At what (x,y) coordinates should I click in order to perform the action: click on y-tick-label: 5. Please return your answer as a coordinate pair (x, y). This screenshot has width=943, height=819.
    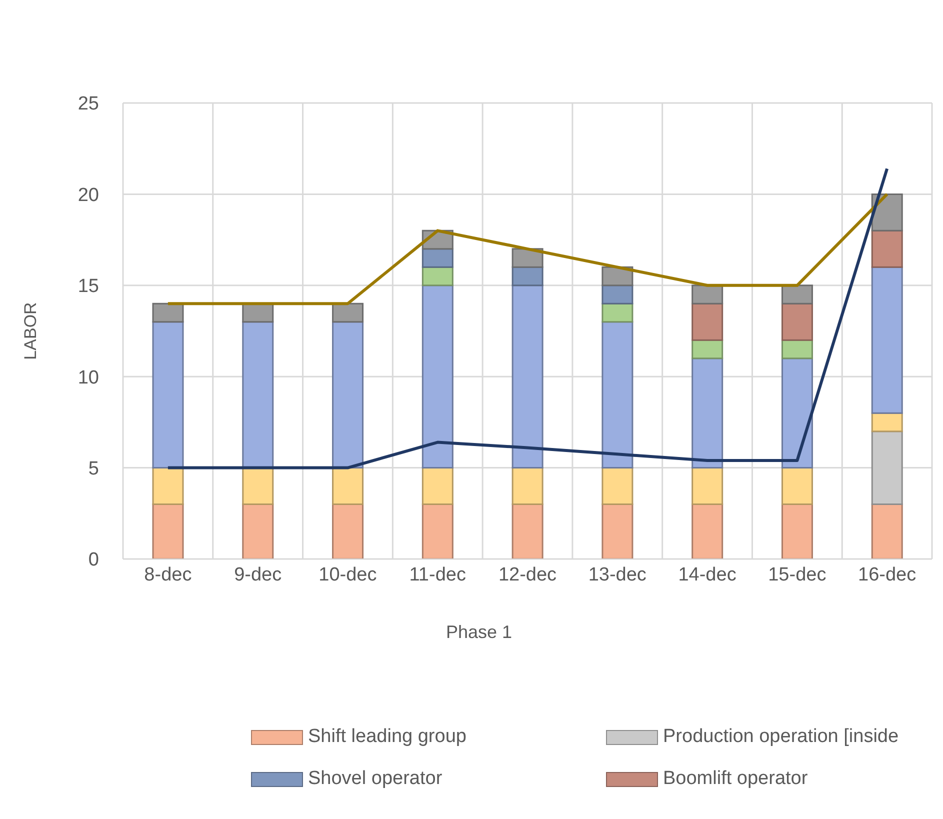
    Looking at the image, I should click on (93, 469).